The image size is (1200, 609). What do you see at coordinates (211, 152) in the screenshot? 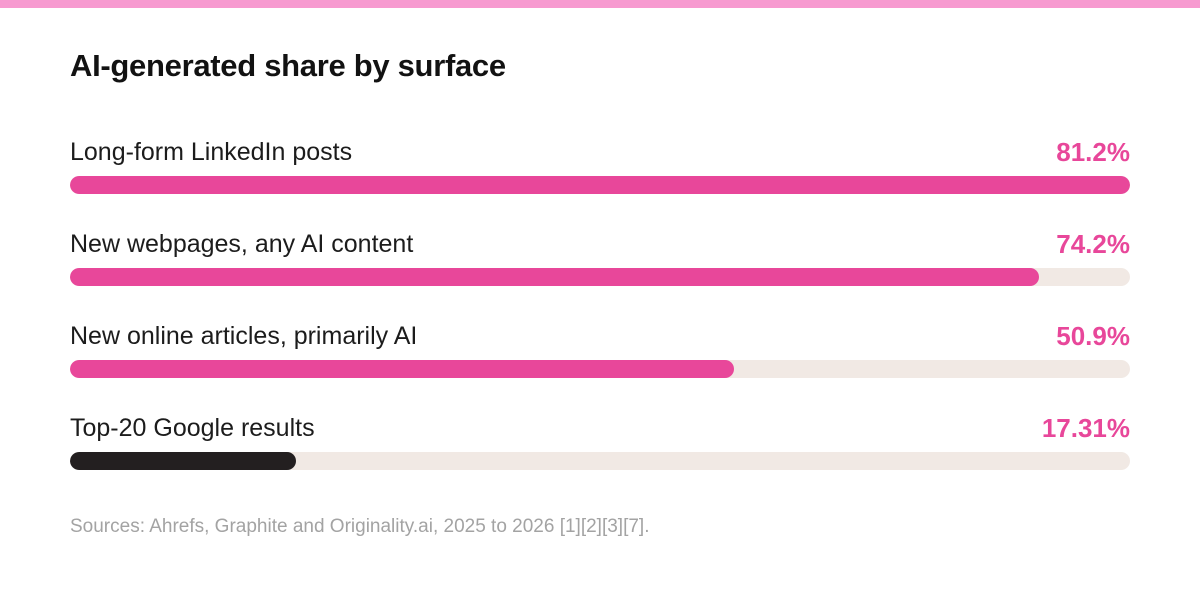
I see `category-label: Long-form LinkedIn posts` at bounding box center [211, 152].